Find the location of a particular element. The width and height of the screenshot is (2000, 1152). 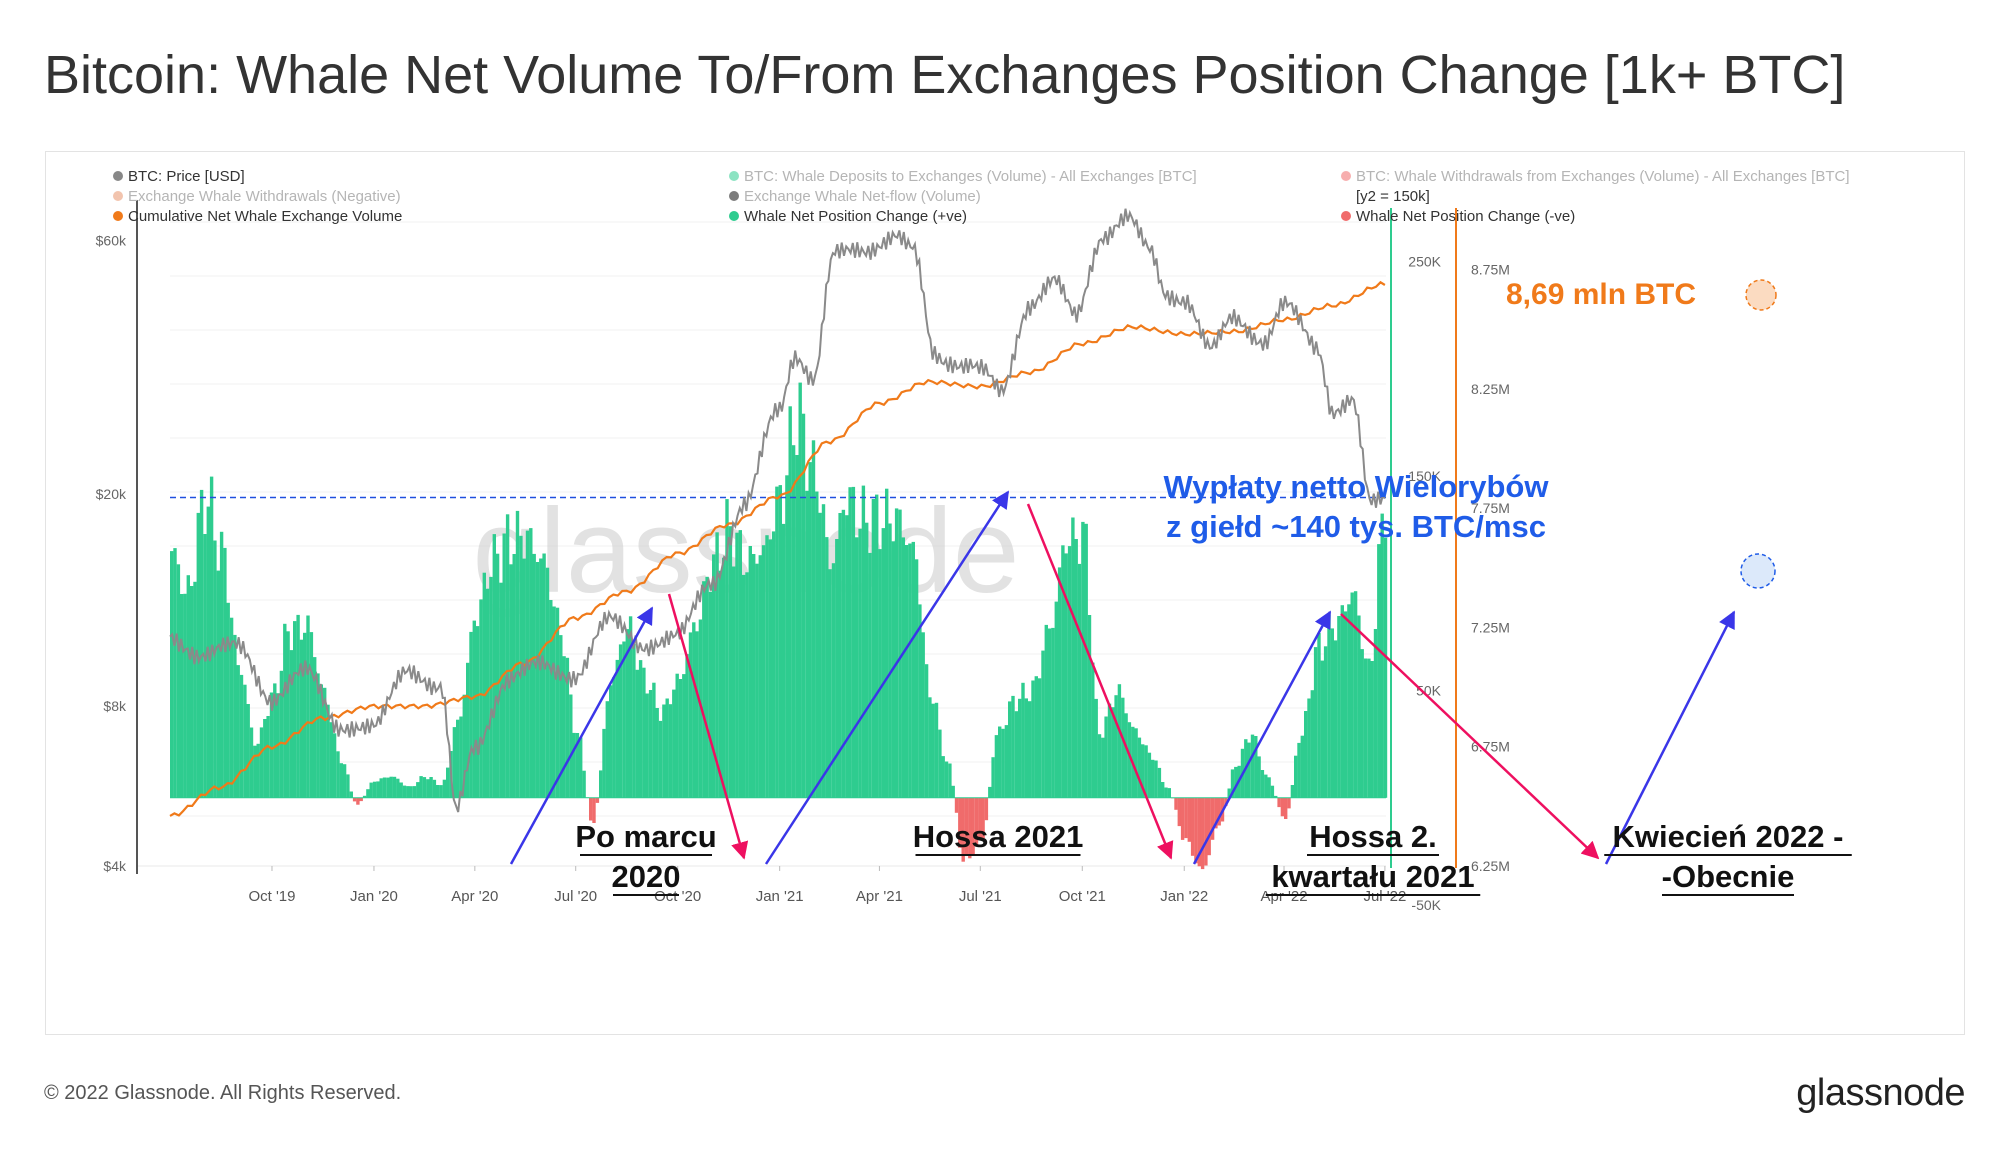

price-tick-label: $4k is located at coordinates (115, 866).